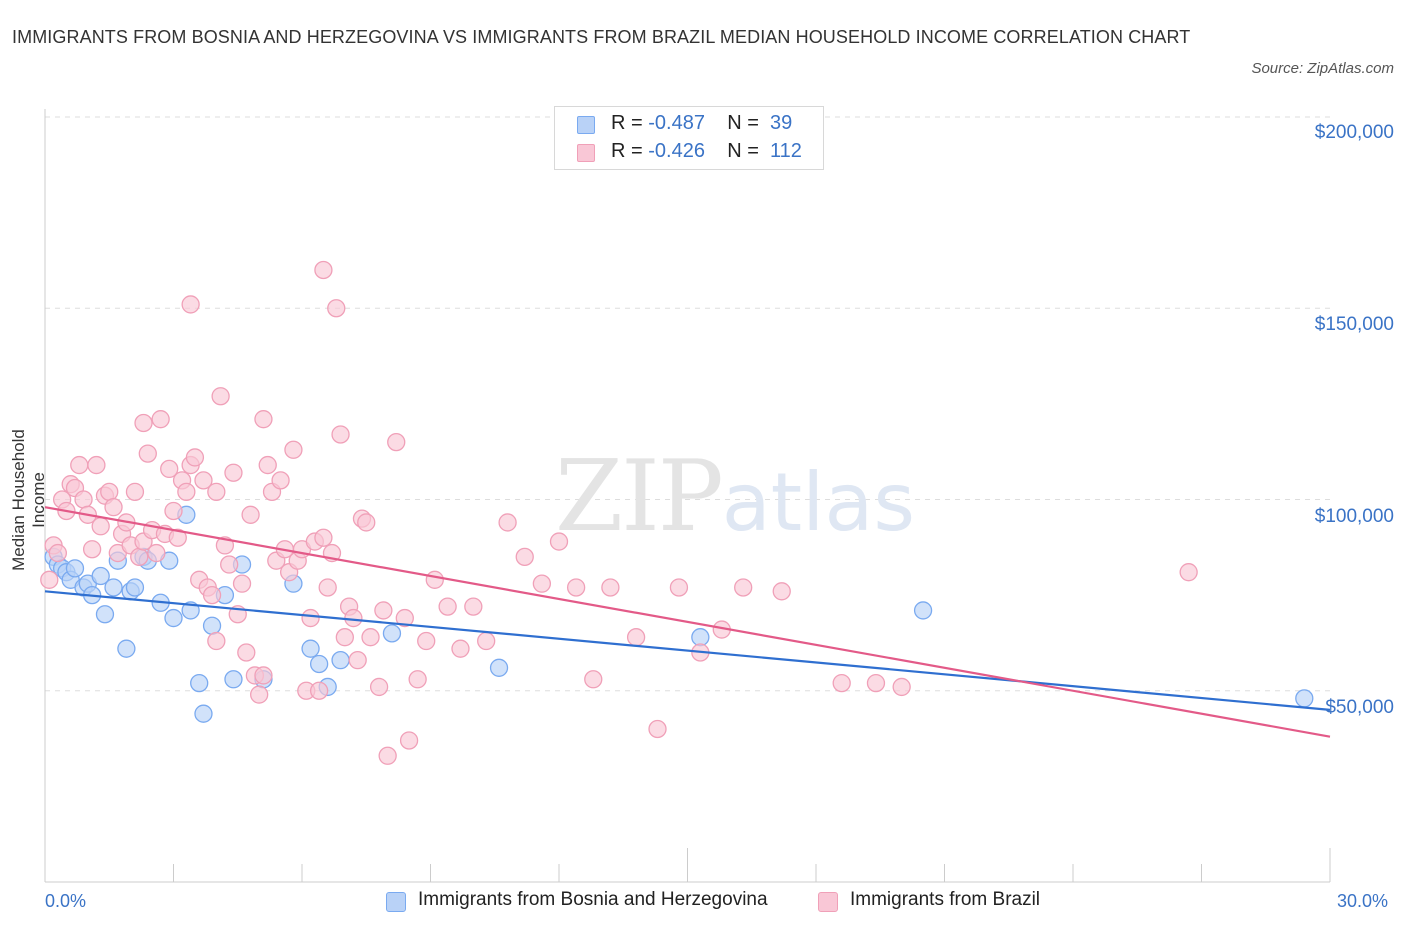 The width and height of the screenshot is (1406, 930). What do you see at coordinates (689, 138) in the screenshot?
I see `stats-legend: R = -0.487 N = 39 R = -0.426 N = 112` at bounding box center [689, 138].